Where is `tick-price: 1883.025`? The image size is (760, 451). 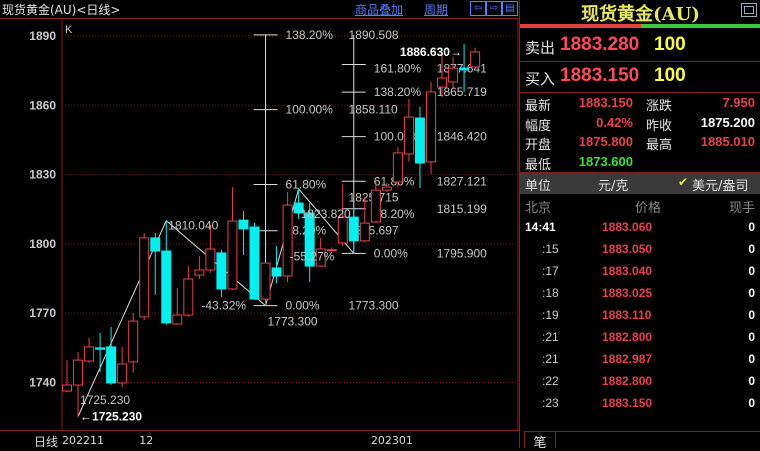
tick-price: 1883.025 is located at coordinates (627, 293).